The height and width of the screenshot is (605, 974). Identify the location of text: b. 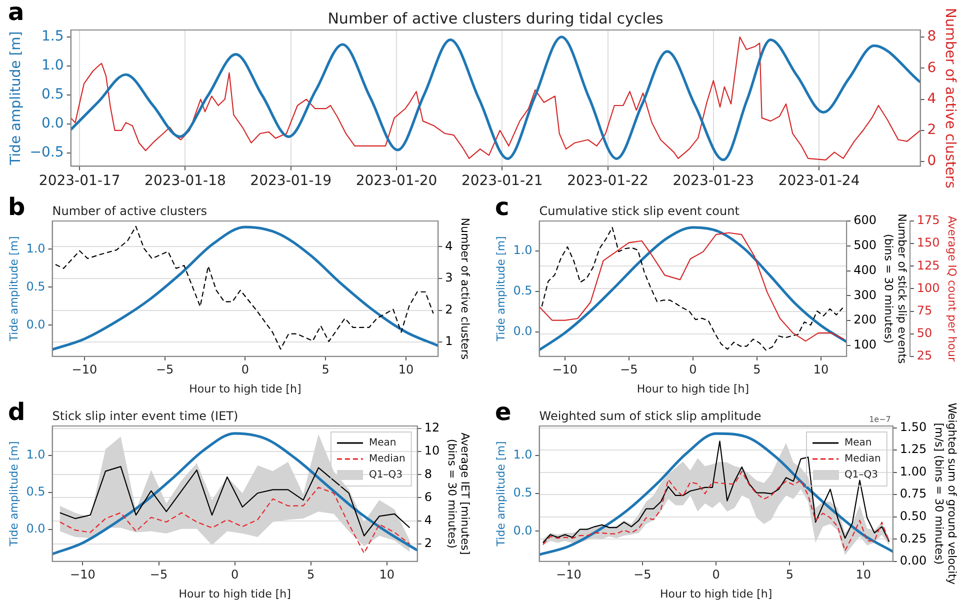
(17, 207).